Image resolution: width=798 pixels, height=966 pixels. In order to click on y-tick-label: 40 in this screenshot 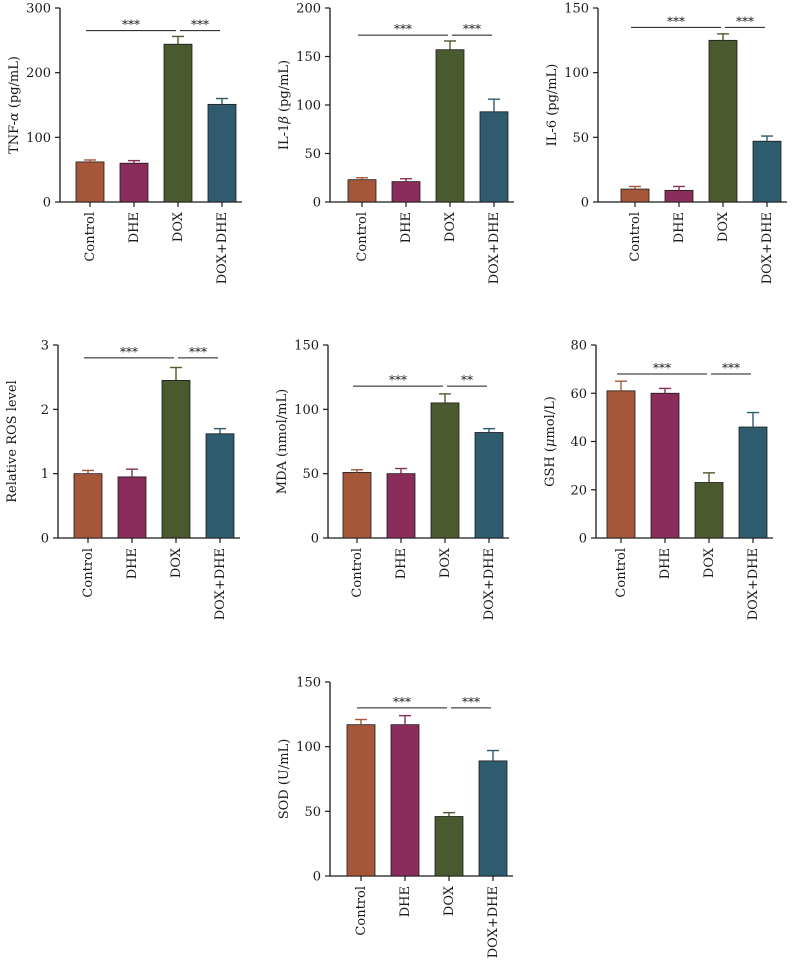, I will do `click(578, 442)`.